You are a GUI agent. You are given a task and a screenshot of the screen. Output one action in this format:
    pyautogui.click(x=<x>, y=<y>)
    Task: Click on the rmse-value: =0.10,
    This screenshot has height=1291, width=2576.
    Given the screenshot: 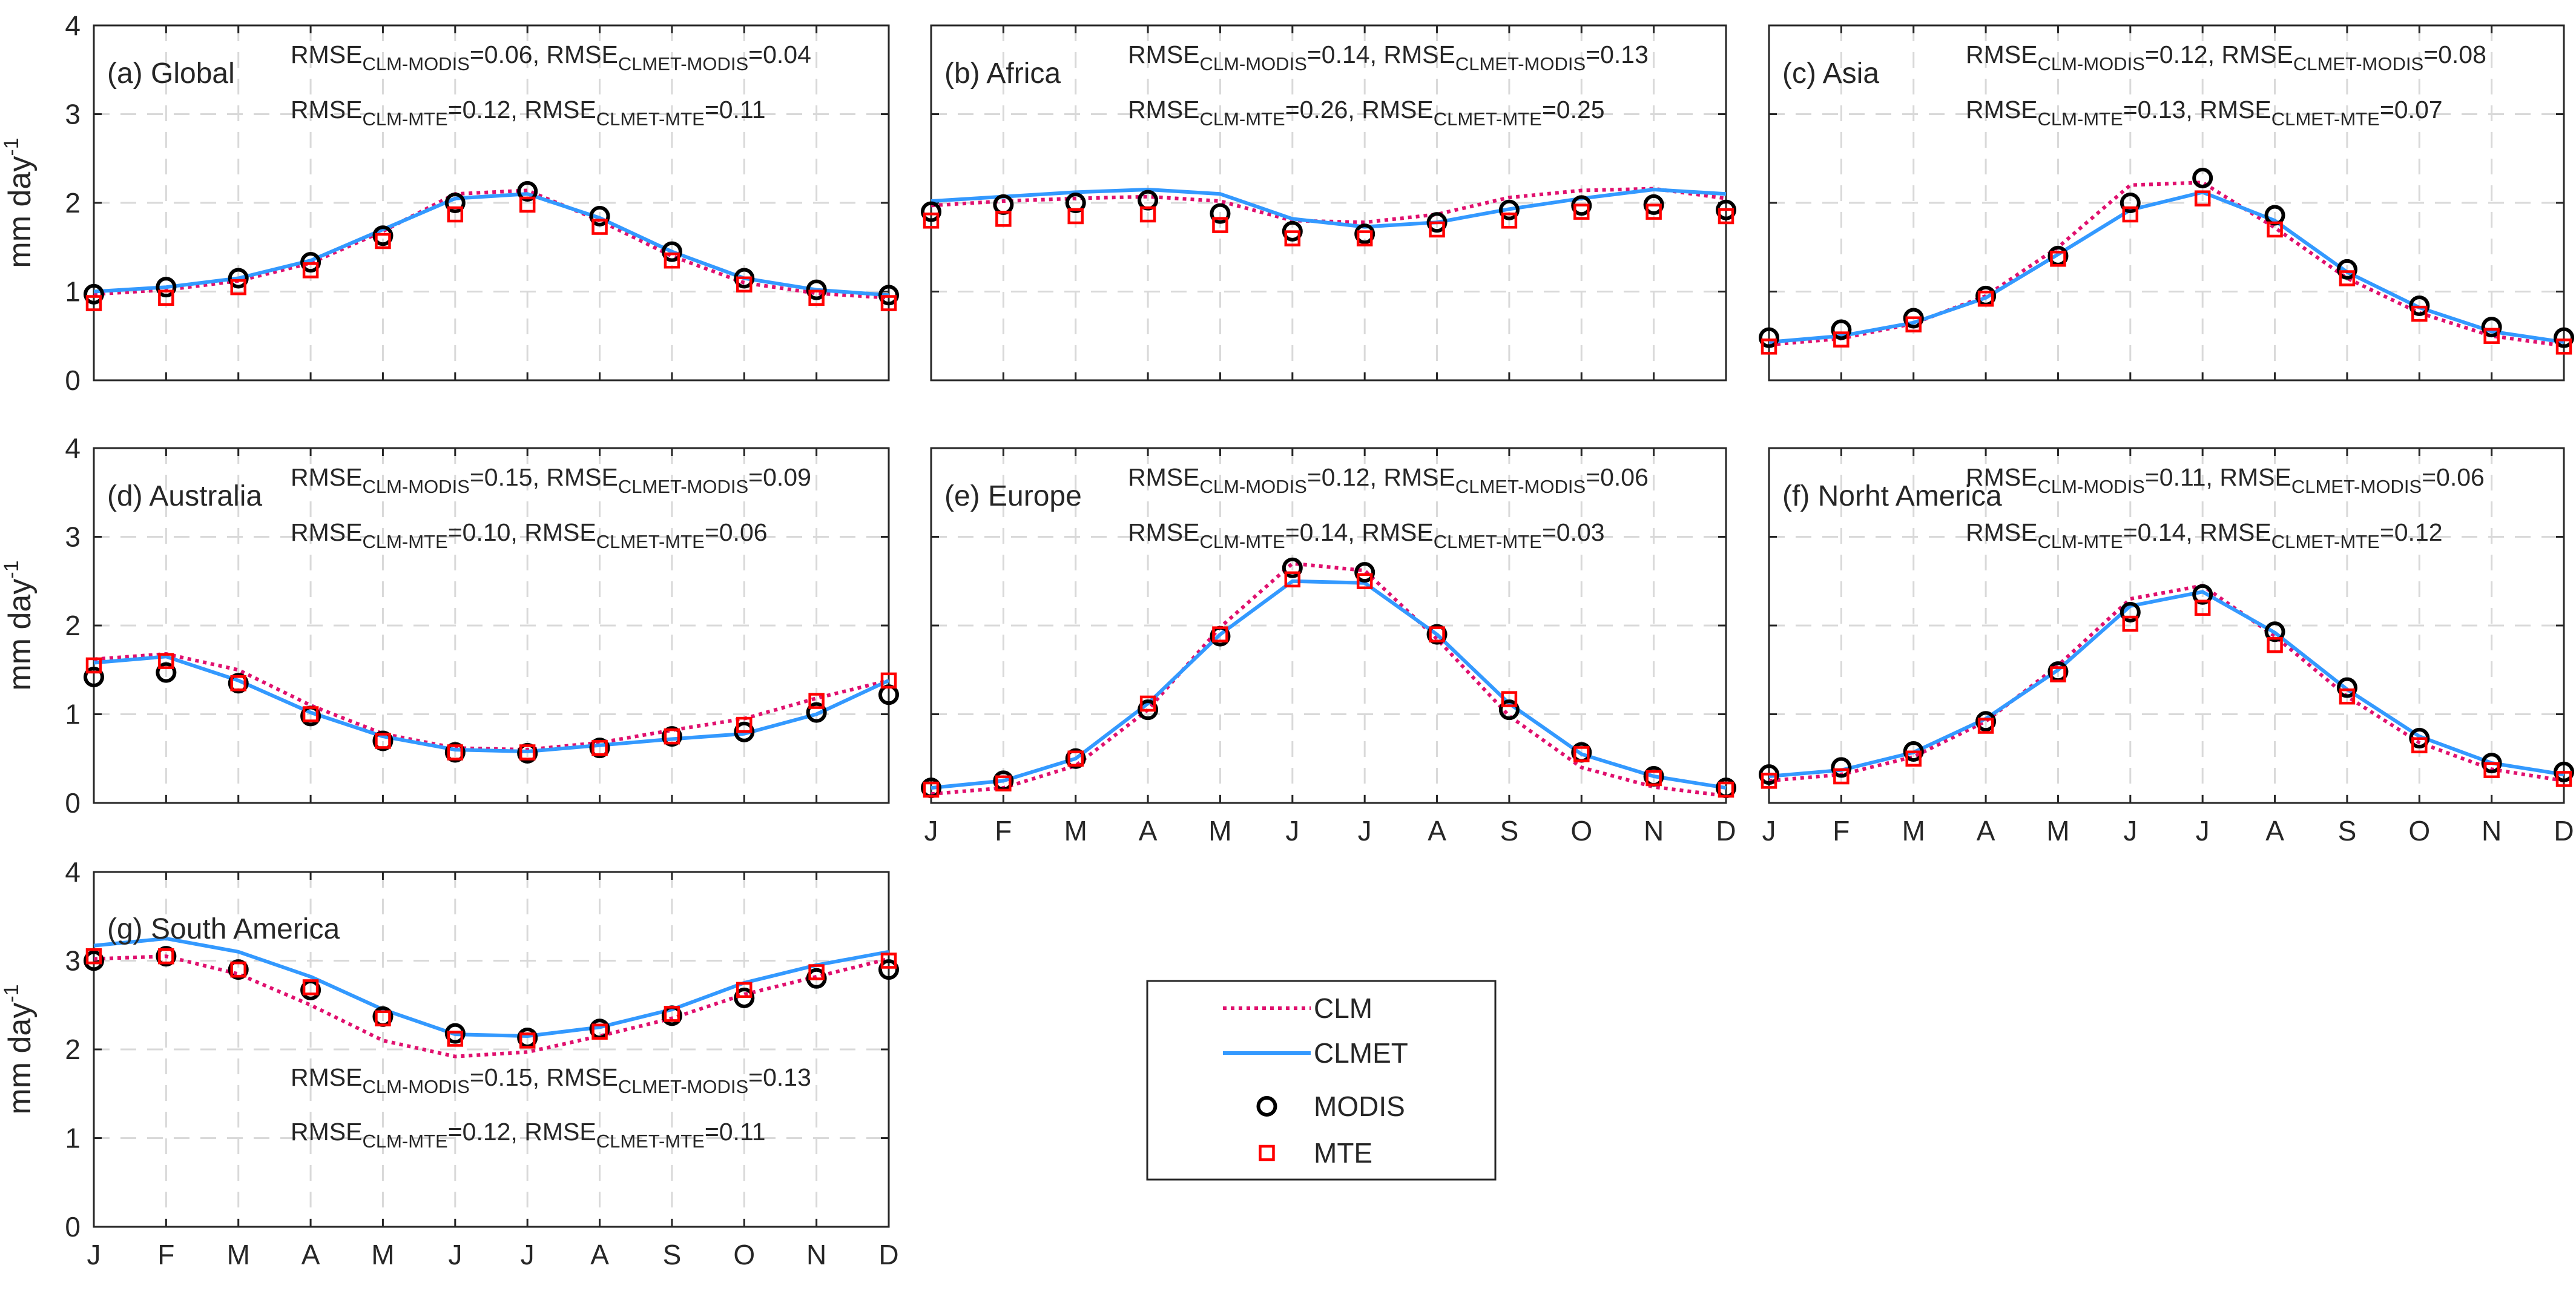 What is the action you would take?
    pyautogui.click(x=486, y=532)
    